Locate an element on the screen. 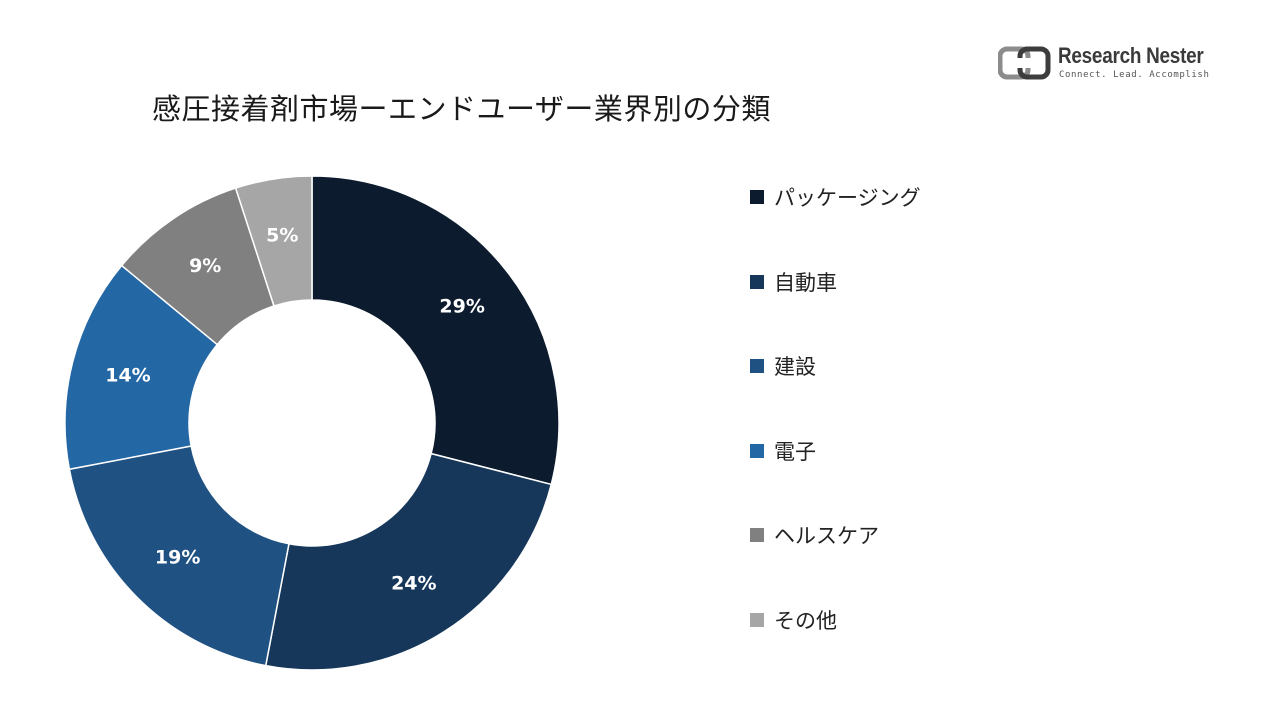 The height and width of the screenshot is (720, 1280). slice-other is located at coordinates (273, 241).